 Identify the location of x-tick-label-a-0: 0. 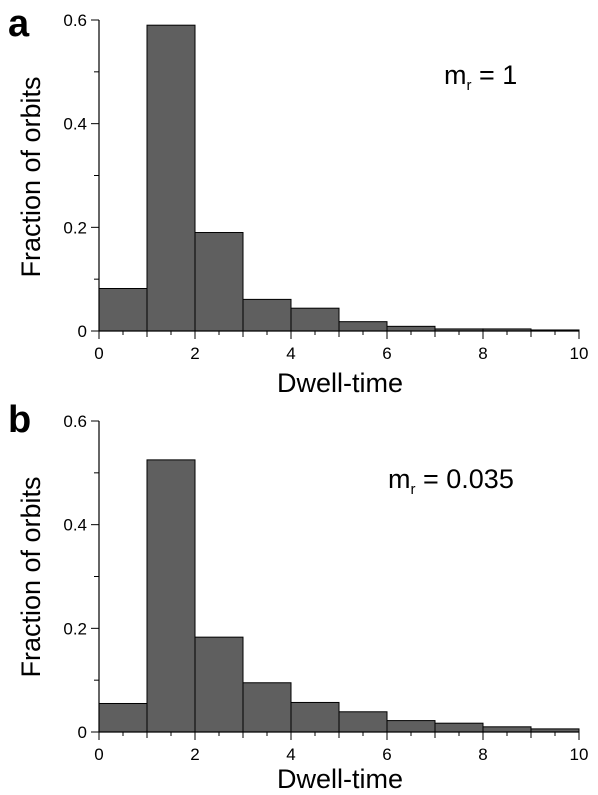
(98, 353).